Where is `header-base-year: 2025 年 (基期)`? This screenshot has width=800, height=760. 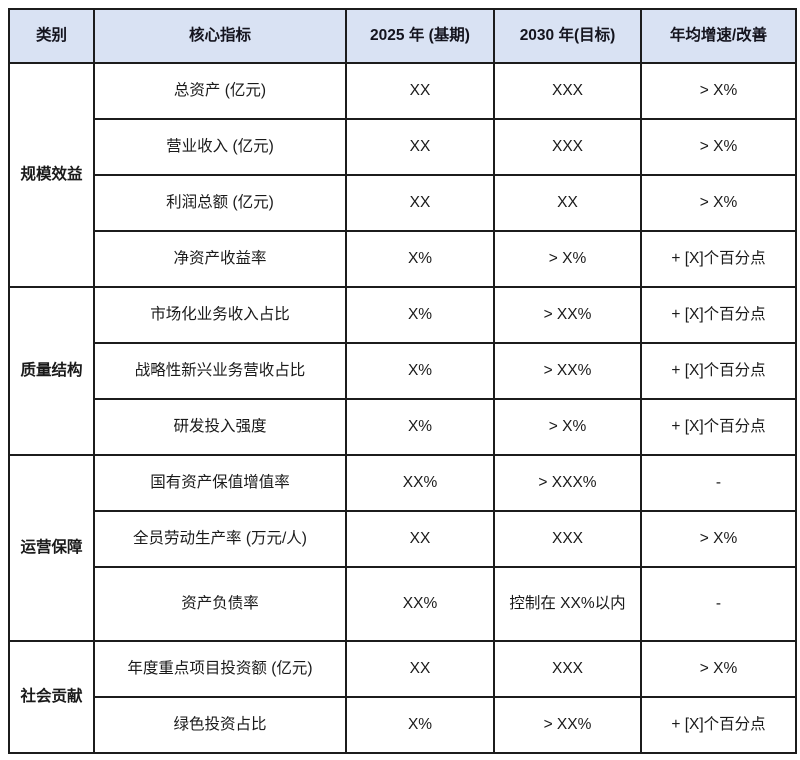
header-base-year: 2025 年 (基期) is located at coordinates (420, 36).